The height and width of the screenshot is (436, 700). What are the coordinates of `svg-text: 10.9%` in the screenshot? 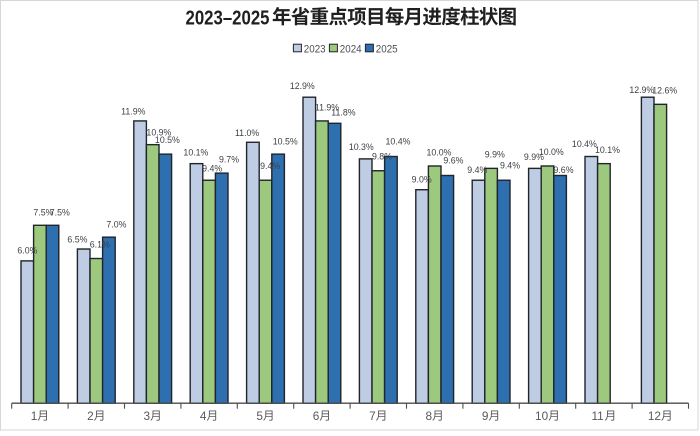 It's located at (158, 133).